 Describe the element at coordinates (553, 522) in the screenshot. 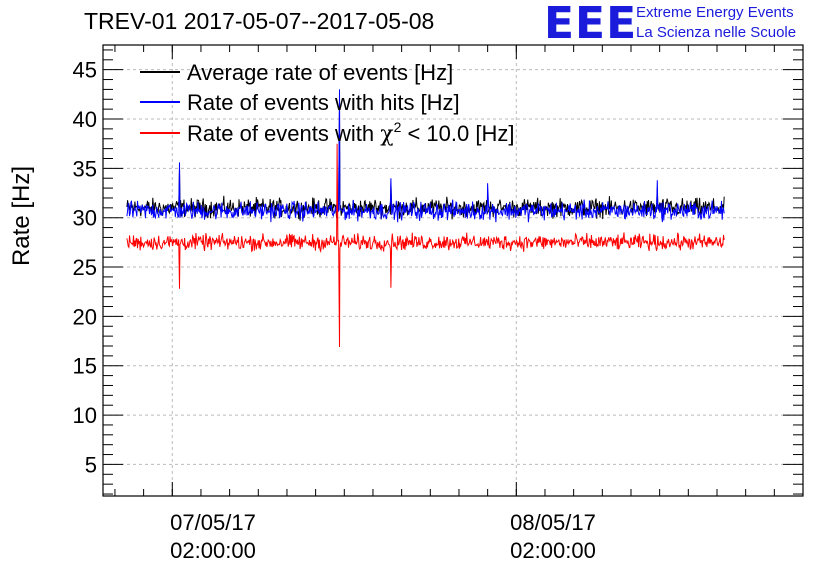

I see `x-tick-date-1: 08/05/17` at that location.